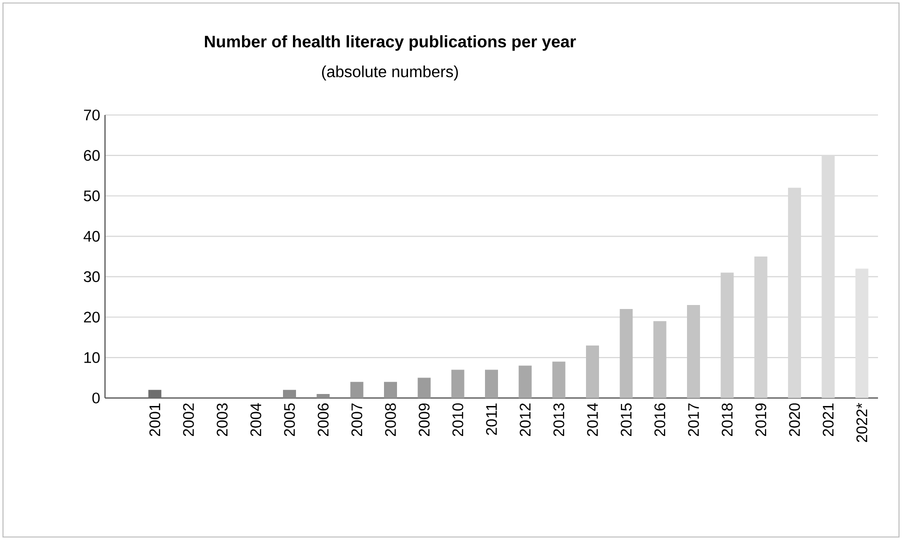 The image size is (902, 540). What do you see at coordinates (794, 419) in the screenshot?
I see `x-tick-label: 2020` at bounding box center [794, 419].